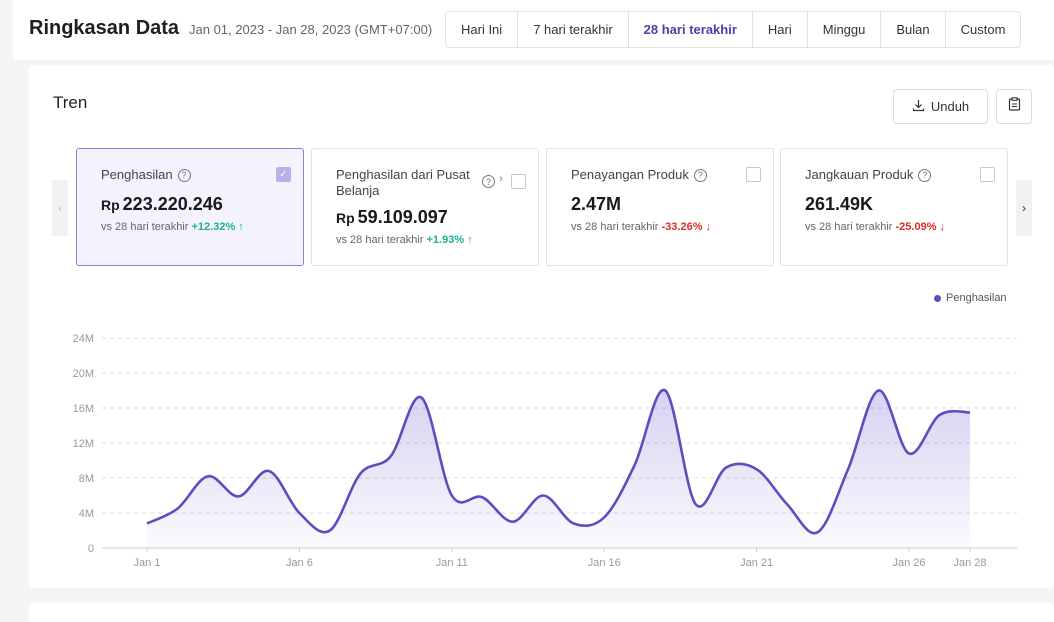 This screenshot has height=622, width=1054. I want to click on metric-value: 2.47M, so click(596, 204).